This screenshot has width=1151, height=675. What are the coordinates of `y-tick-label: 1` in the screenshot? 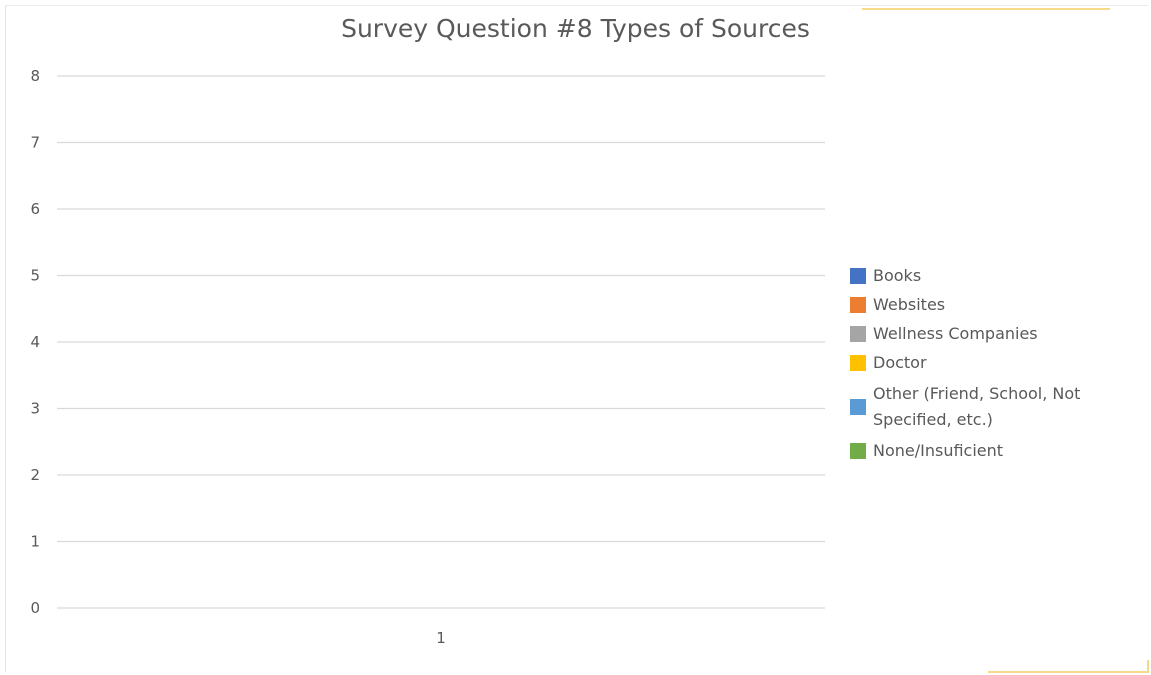 It's located at (35, 542).